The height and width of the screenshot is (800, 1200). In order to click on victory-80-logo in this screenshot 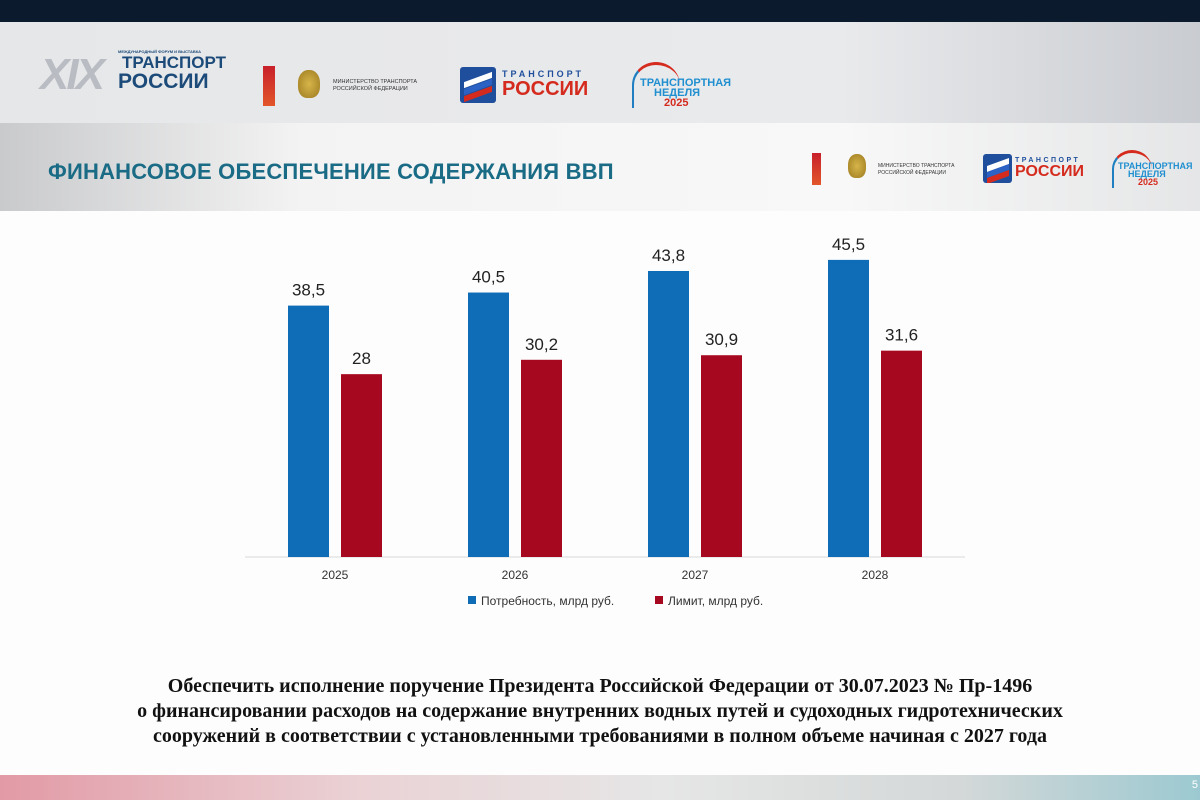, I will do `click(269, 86)`.